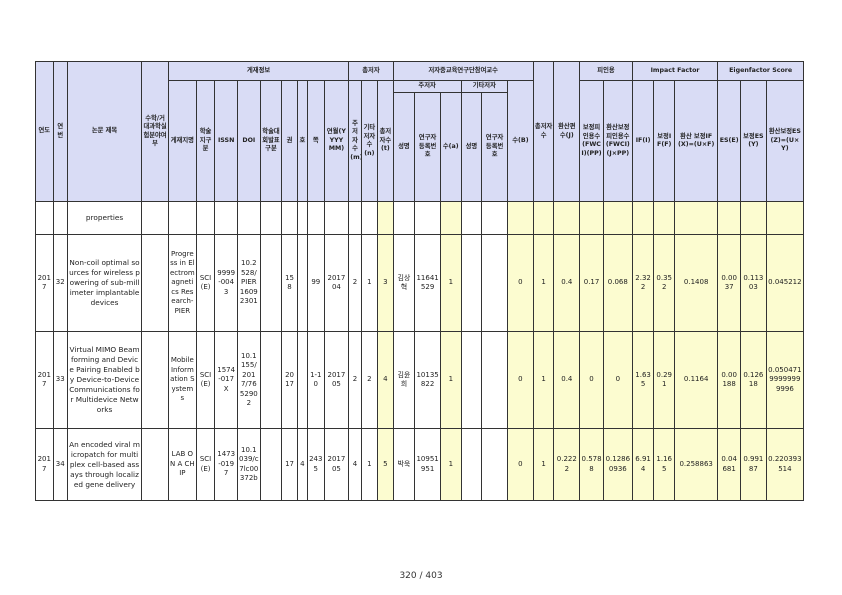  What do you see at coordinates (205, 141) in the screenshot?
I see `header-category: 학술지구분` at bounding box center [205, 141].